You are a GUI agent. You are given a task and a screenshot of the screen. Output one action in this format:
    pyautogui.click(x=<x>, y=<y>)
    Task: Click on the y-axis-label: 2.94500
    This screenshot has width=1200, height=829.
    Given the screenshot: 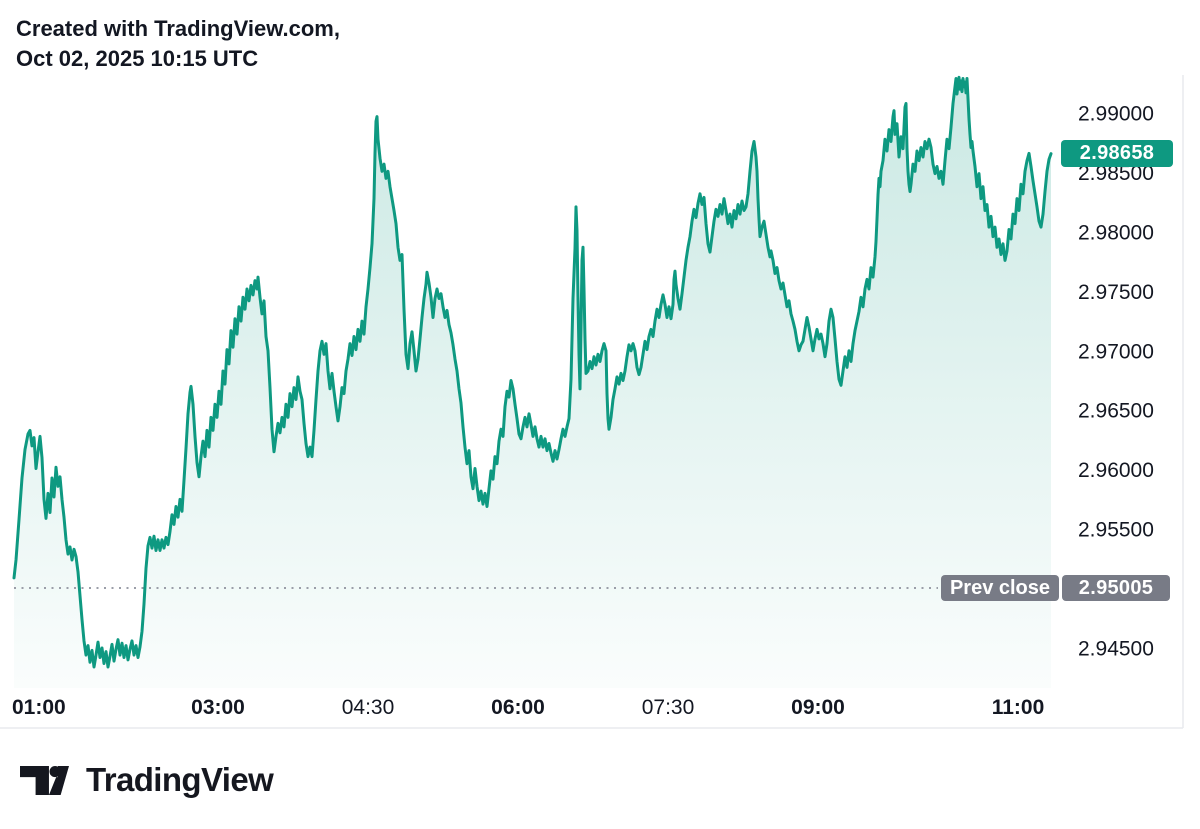 What is the action you would take?
    pyautogui.click(x=1116, y=649)
    